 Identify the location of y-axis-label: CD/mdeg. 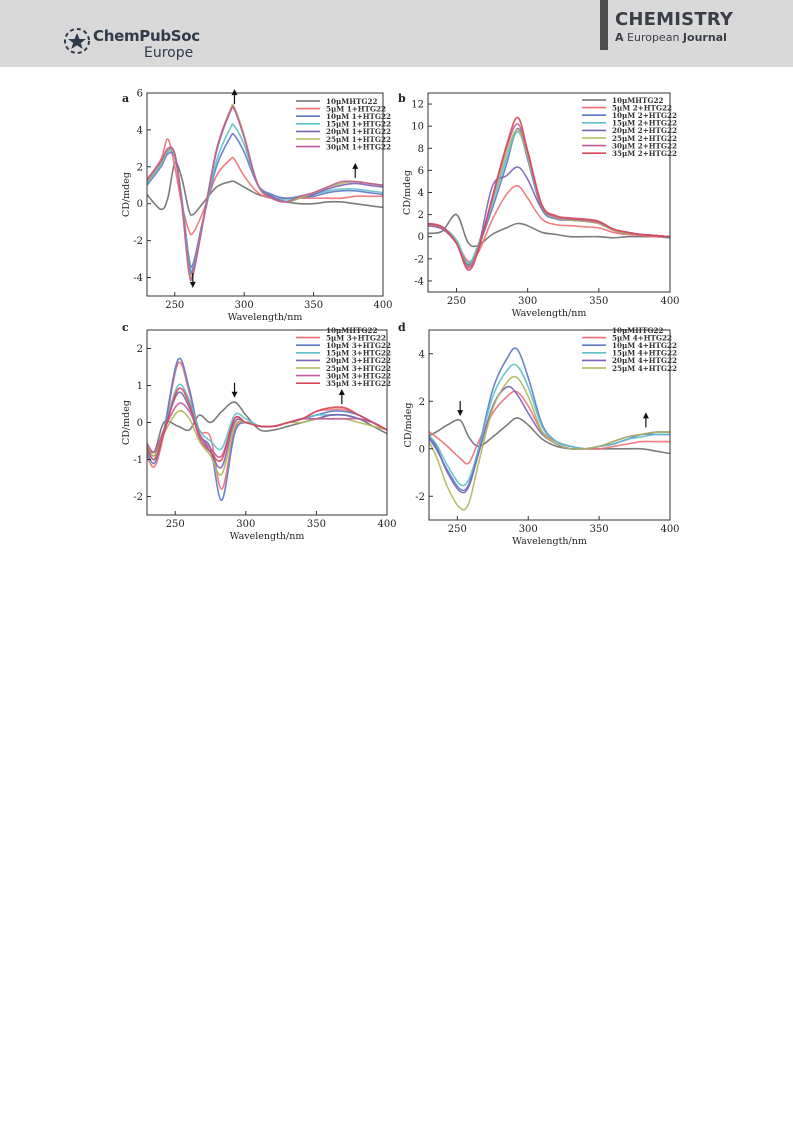
(126, 422).